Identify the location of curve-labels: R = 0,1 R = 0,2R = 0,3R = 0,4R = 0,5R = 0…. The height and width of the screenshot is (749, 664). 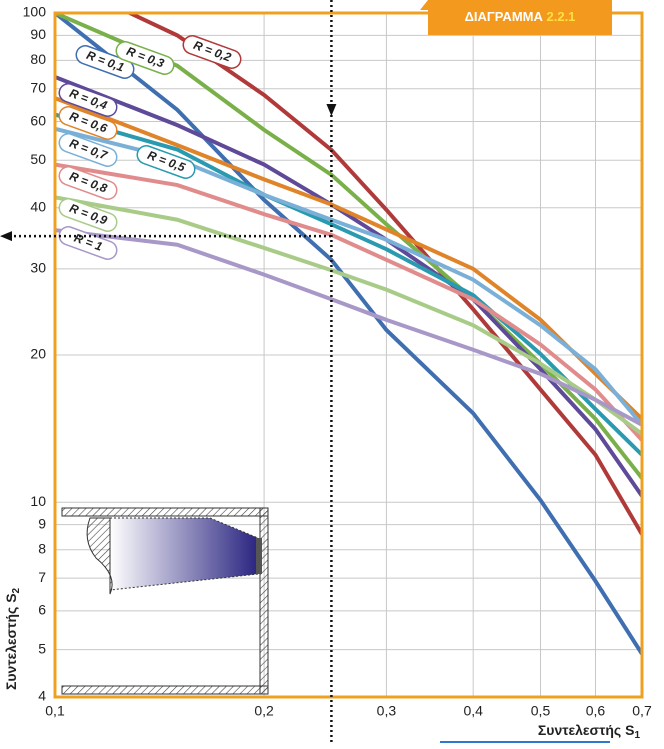
(150, 147).